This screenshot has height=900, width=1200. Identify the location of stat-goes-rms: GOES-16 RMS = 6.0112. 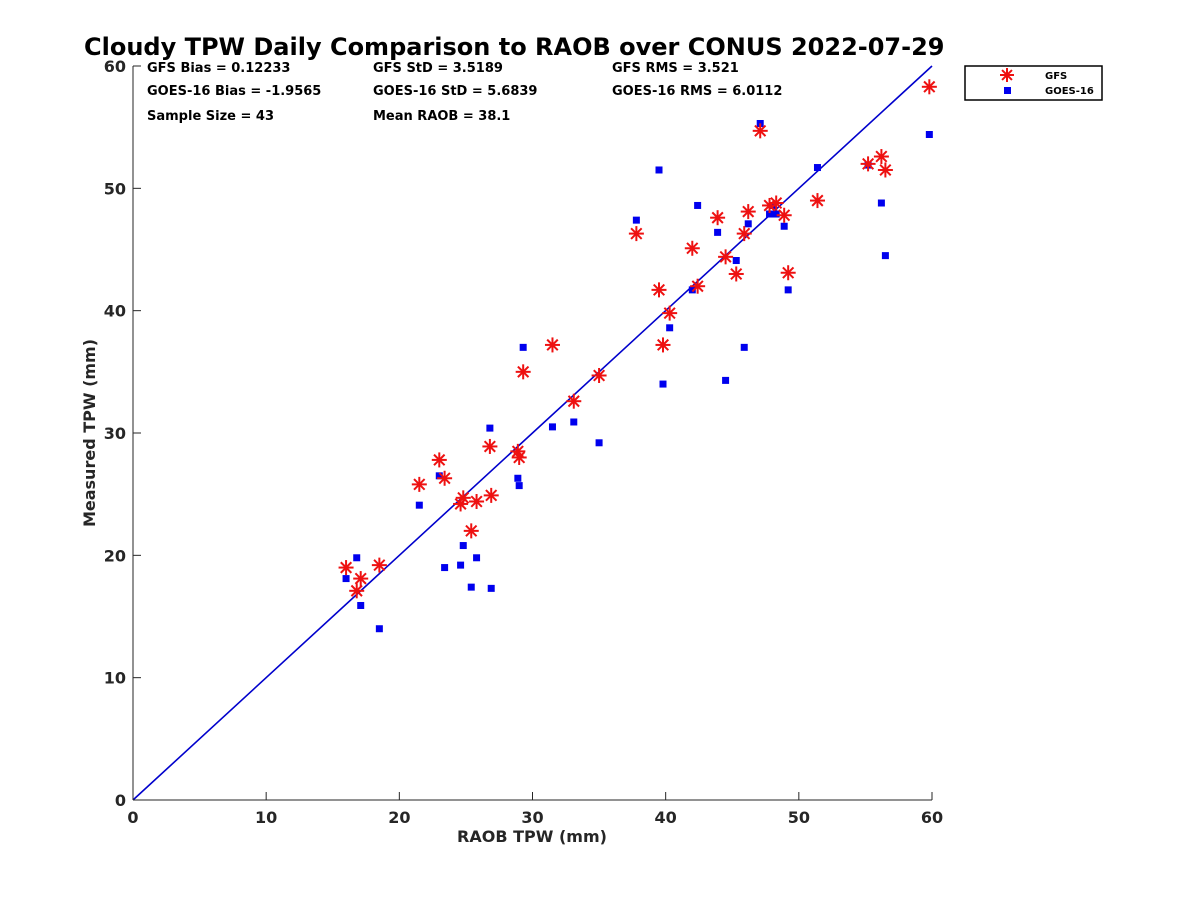
(697, 91).